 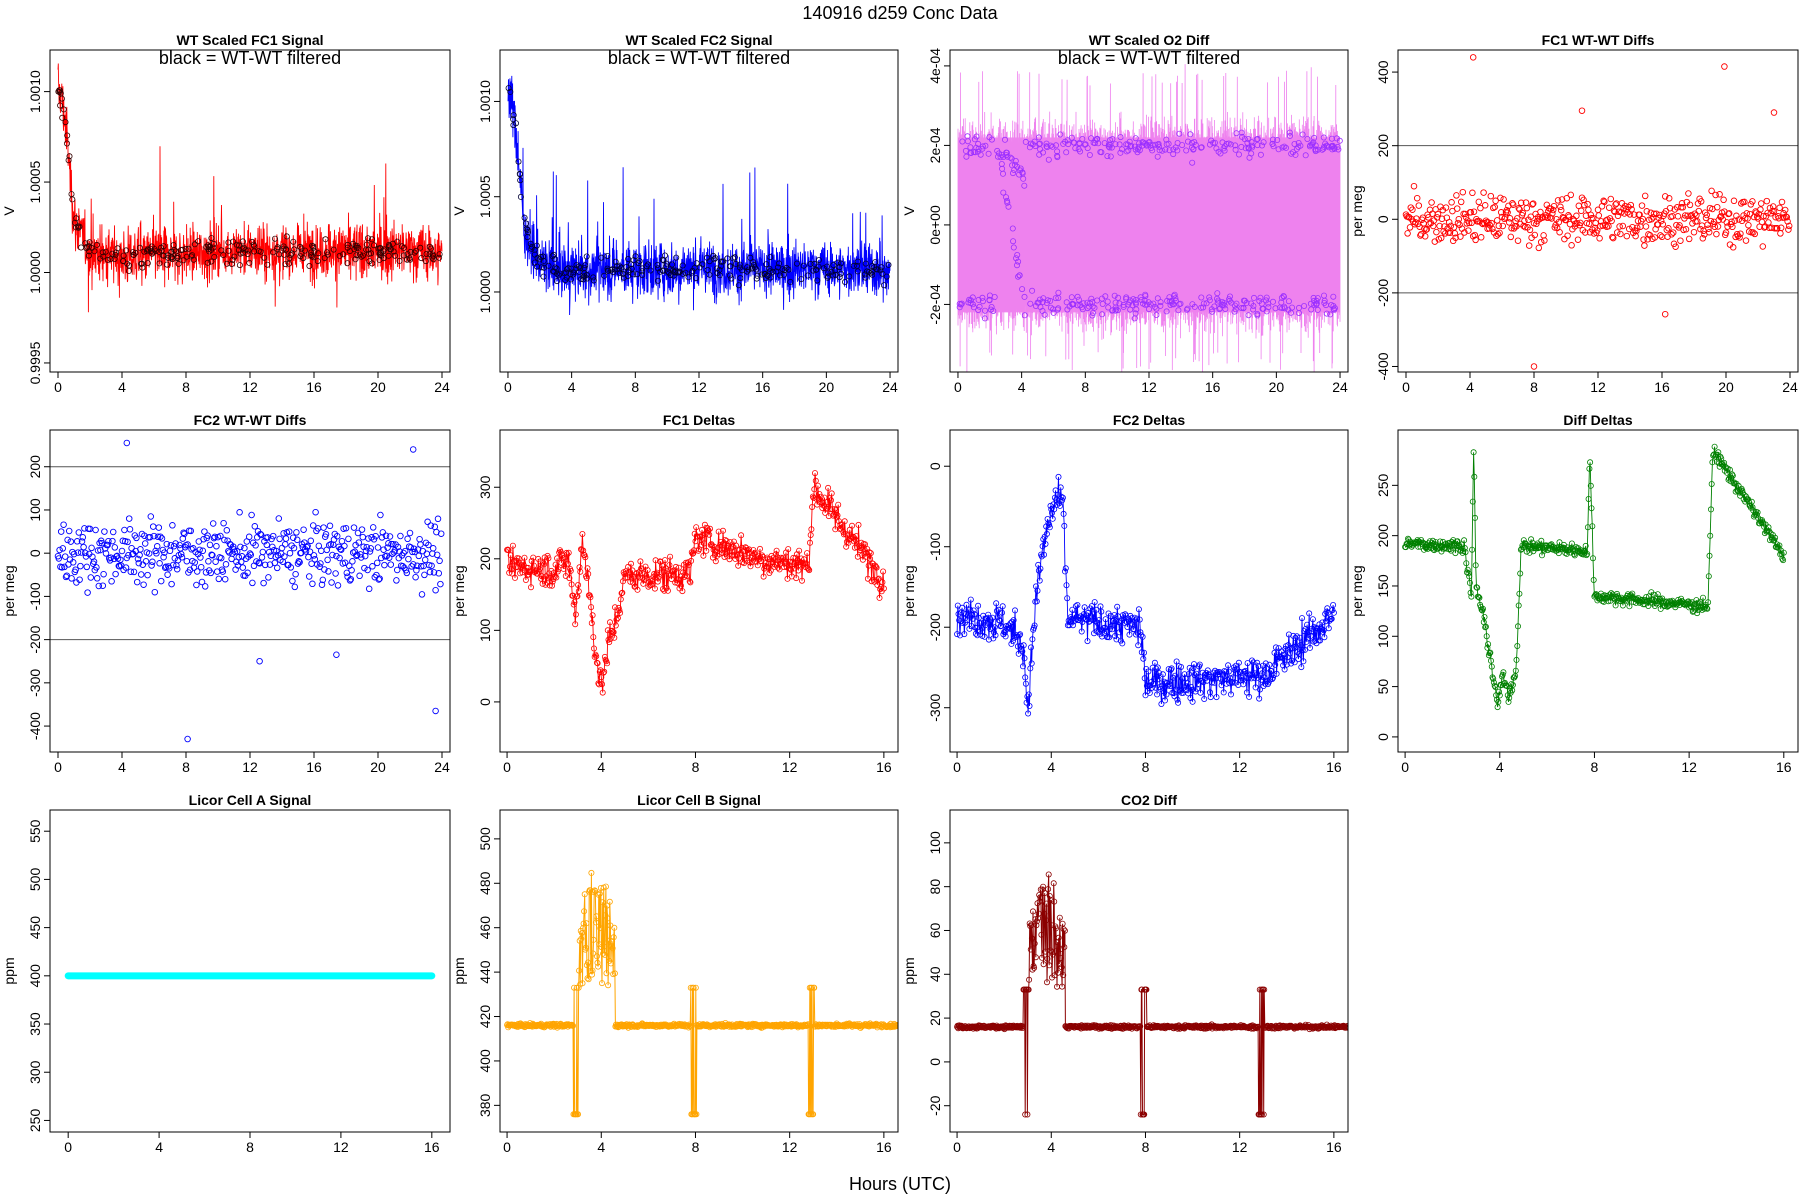 What do you see at coordinates (1500, 767) in the screenshot?
I see `x-tick-label: 4` at bounding box center [1500, 767].